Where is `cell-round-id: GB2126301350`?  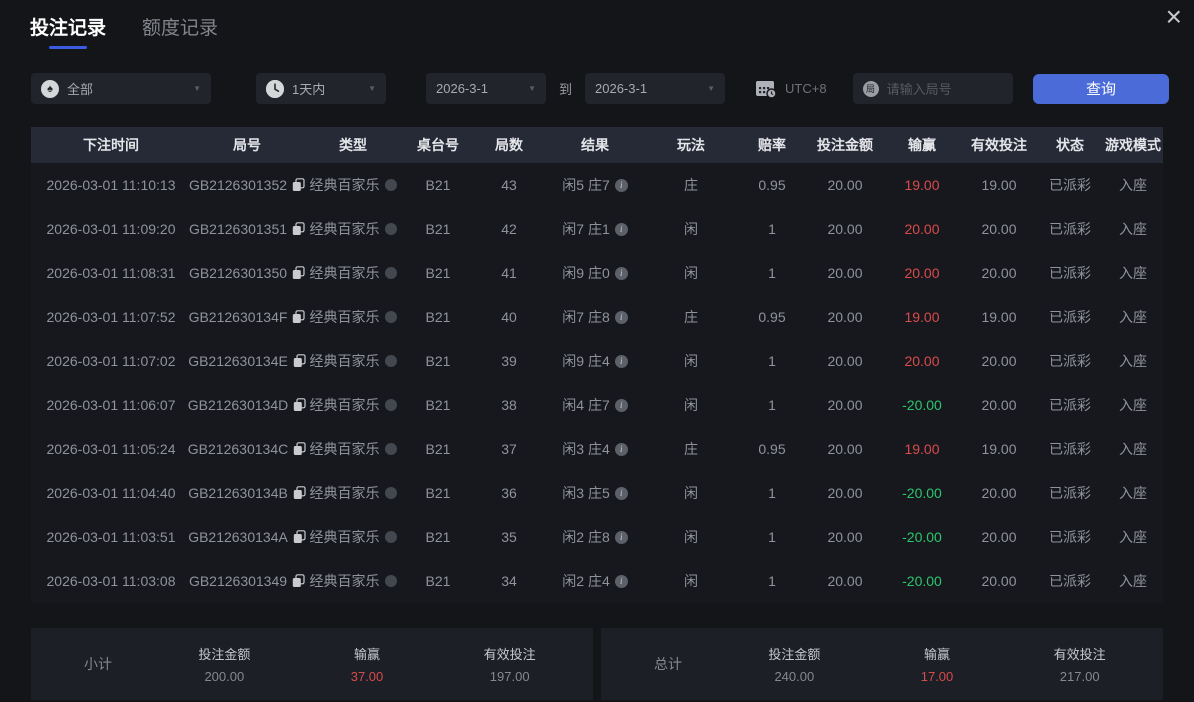 cell-round-id: GB2126301350 is located at coordinates (246, 273).